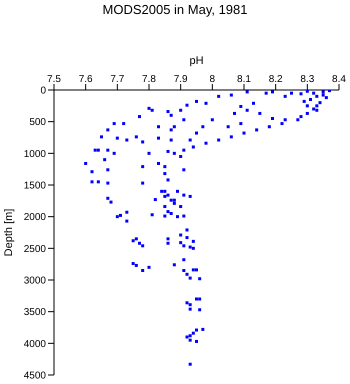  I want to click on x-tick-label: 7.9, so click(181, 79).